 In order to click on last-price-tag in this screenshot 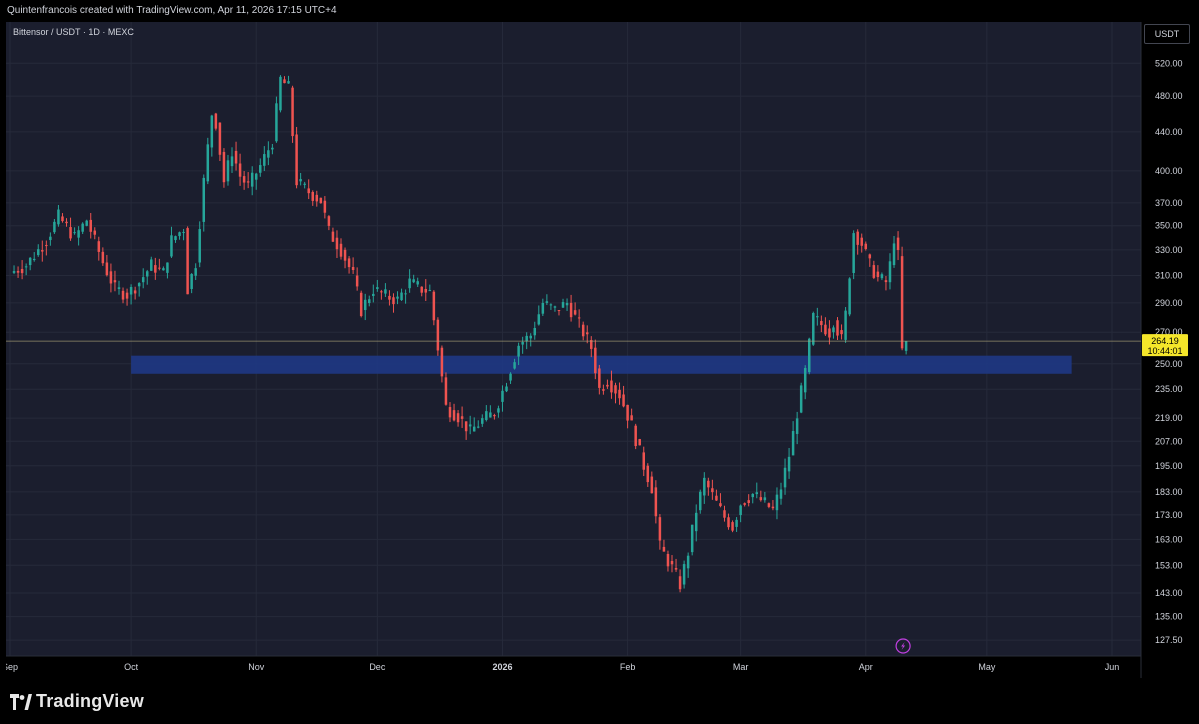, I will do `click(1165, 345)`.